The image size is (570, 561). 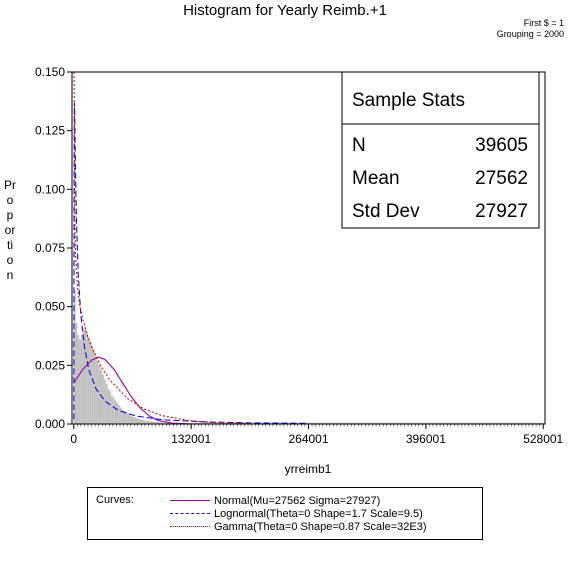 I want to click on legend-label-normal: Normal(Mu=27562 Sigma=27927), so click(x=297, y=500).